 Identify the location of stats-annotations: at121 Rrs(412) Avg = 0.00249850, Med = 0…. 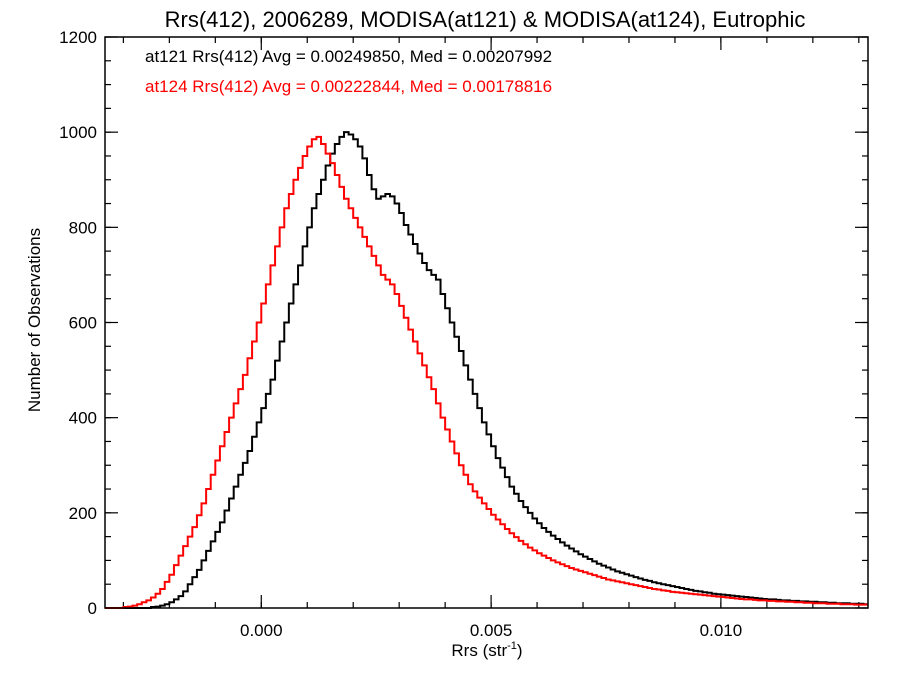
(348, 71).